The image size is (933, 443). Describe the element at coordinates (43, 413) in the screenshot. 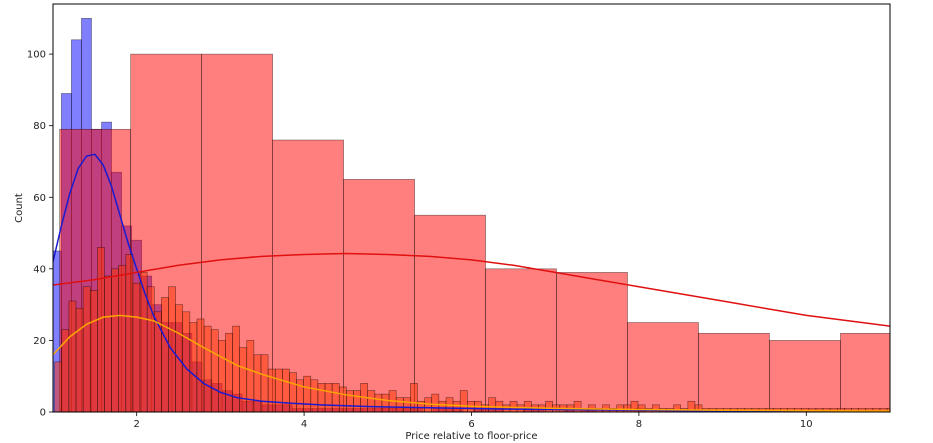

I see `y-tick-label: 0` at that location.